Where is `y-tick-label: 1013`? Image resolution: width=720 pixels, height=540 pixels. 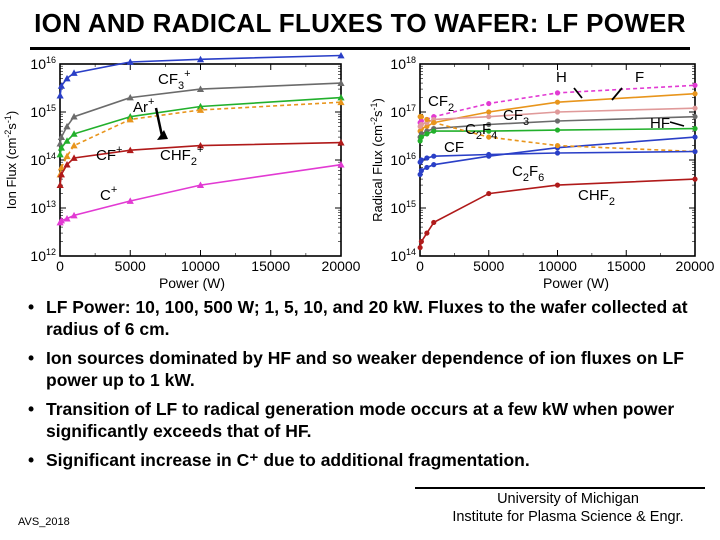
y-tick-label: 1013 is located at coordinates (43, 207).